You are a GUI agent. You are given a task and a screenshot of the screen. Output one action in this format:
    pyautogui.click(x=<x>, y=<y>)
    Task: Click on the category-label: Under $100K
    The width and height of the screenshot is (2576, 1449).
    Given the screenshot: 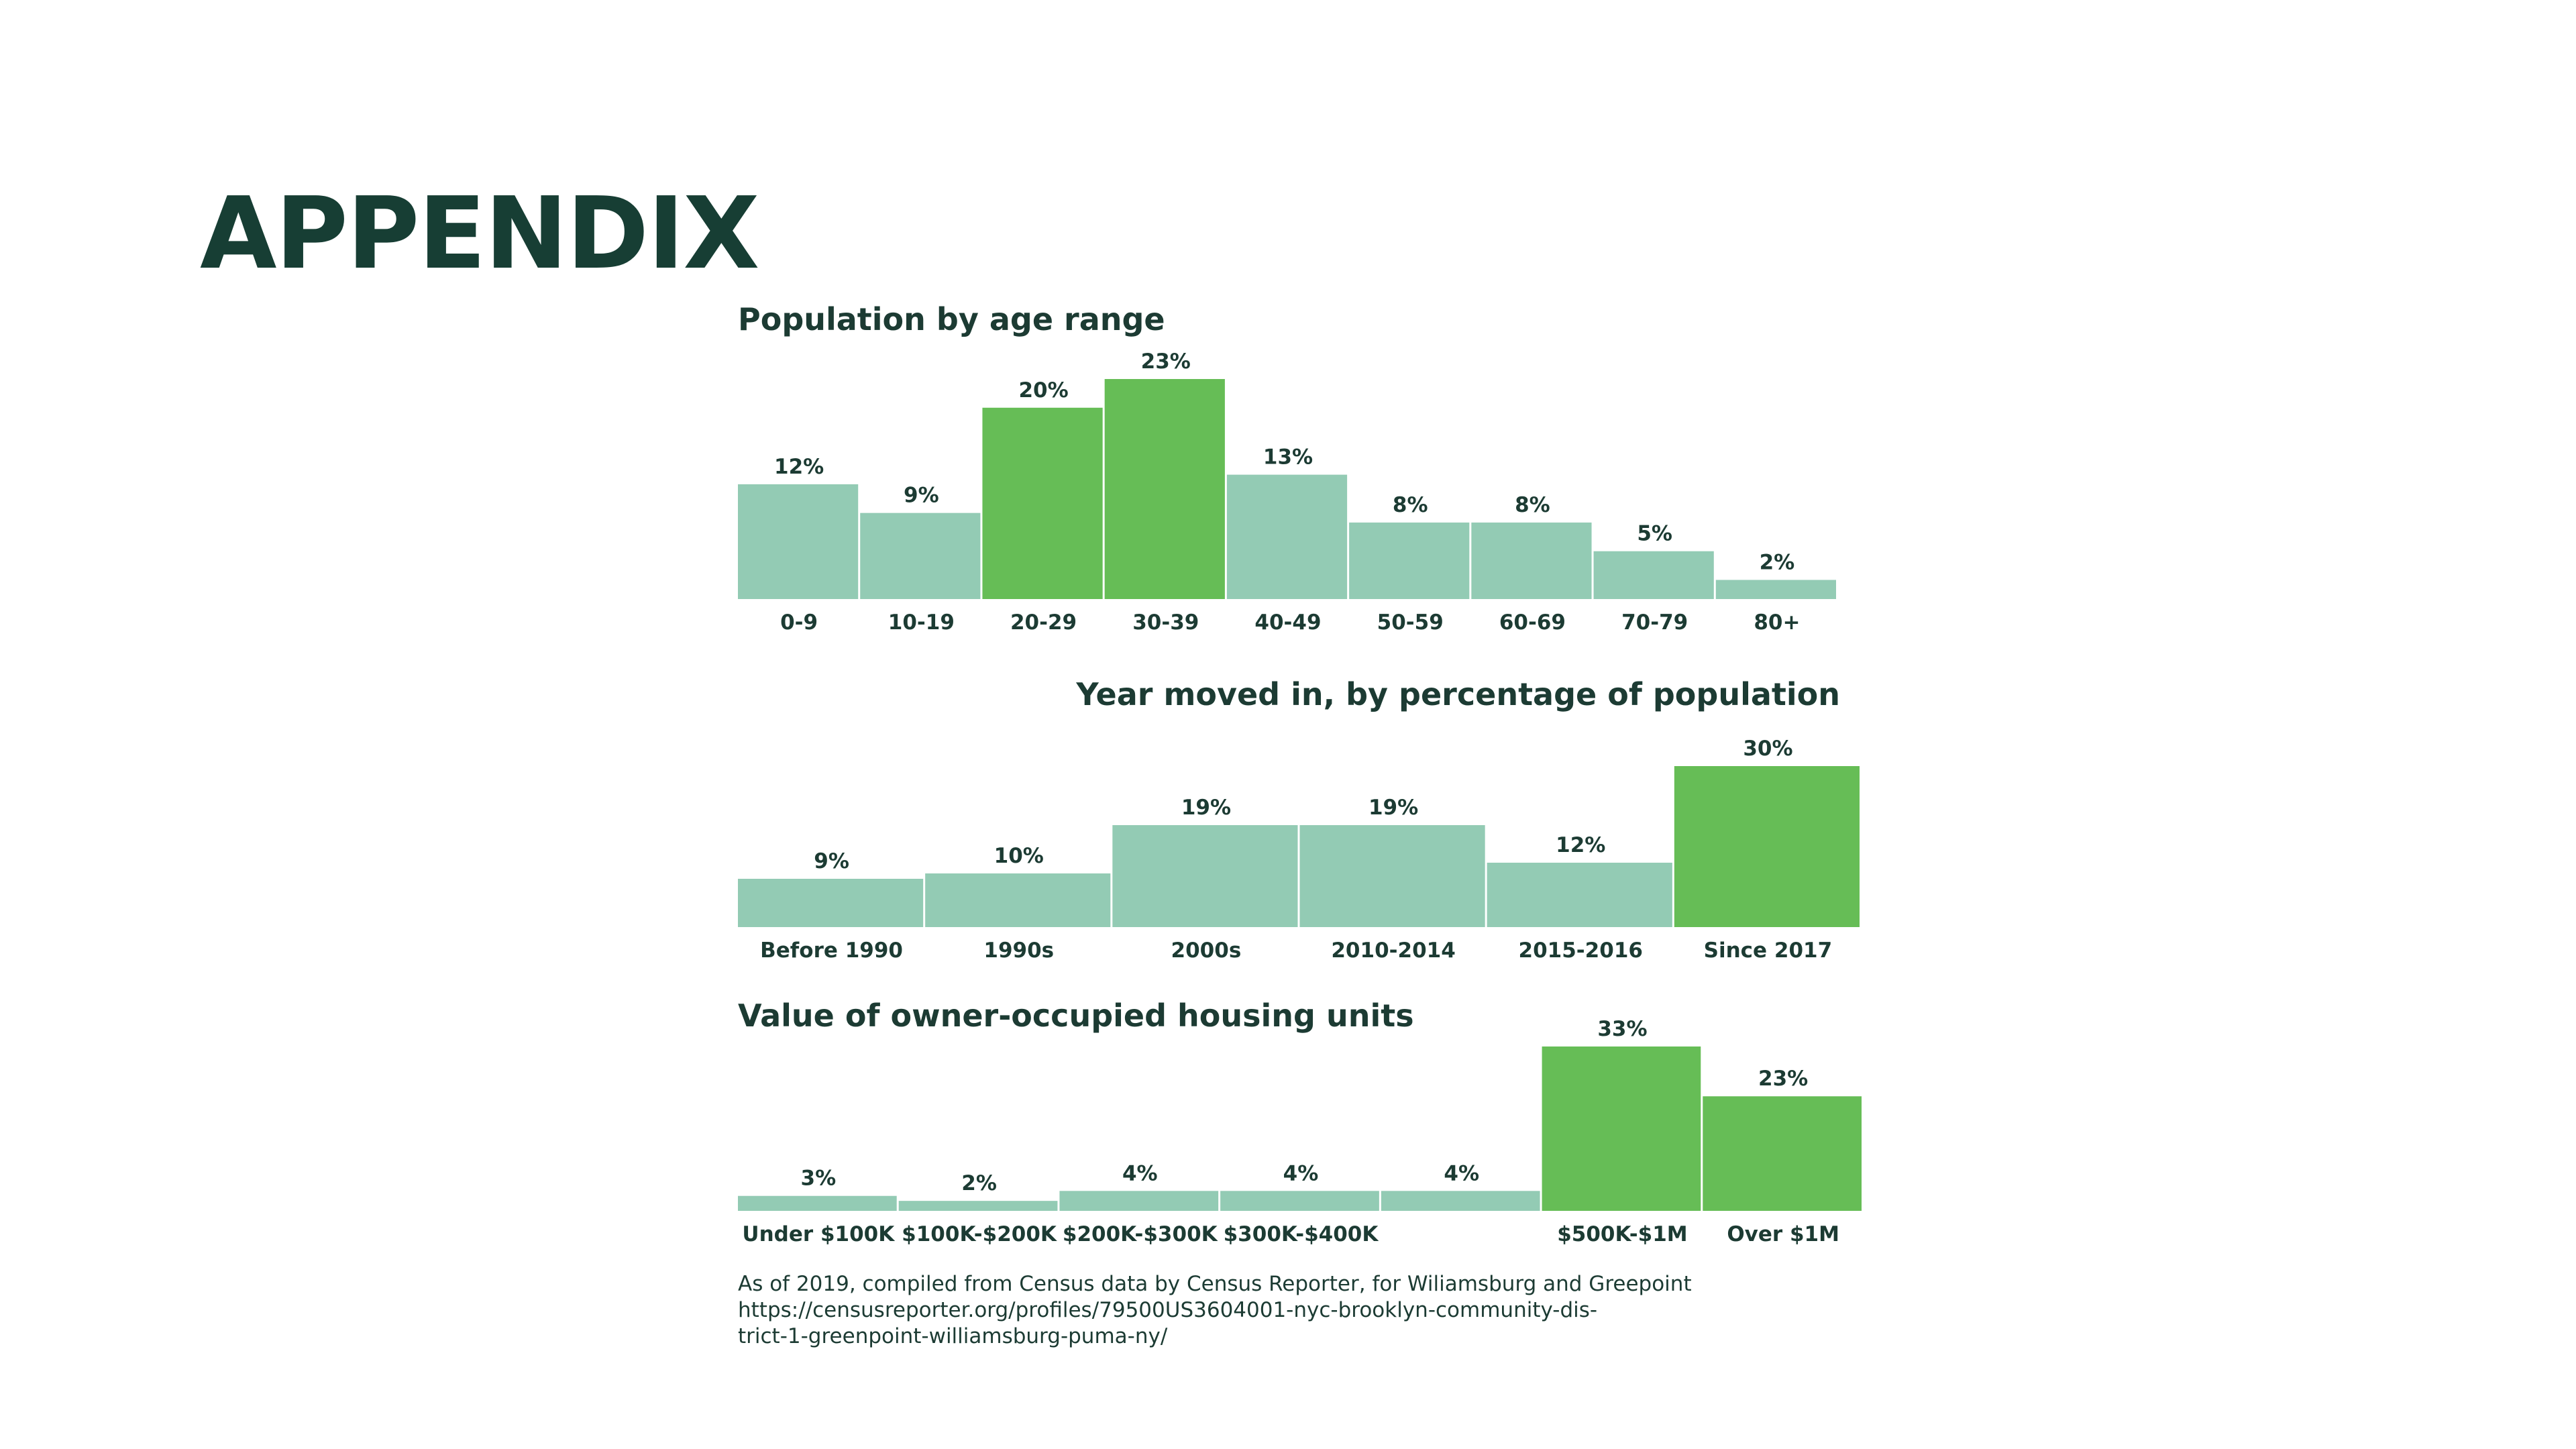 What is the action you would take?
    pyautogui.click(x=818, y=1234)
    